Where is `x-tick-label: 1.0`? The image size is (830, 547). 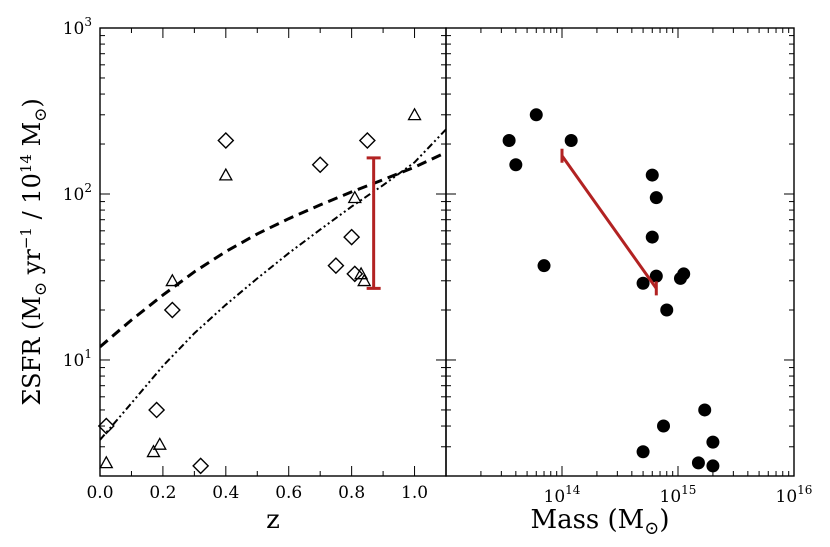
x-tick-label: 1.0 is located at coordinates (414, 493).